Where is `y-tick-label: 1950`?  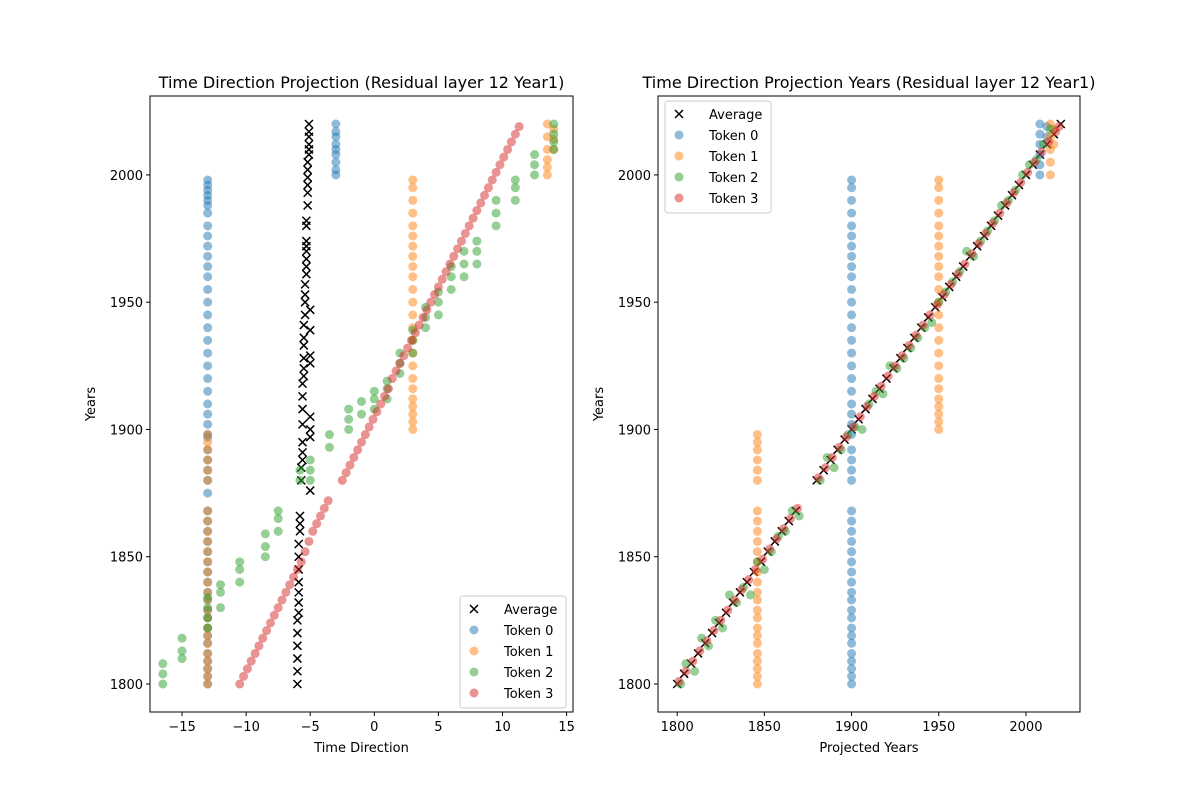
y-tick-label: 1950 is located at coordinates (634, 303).